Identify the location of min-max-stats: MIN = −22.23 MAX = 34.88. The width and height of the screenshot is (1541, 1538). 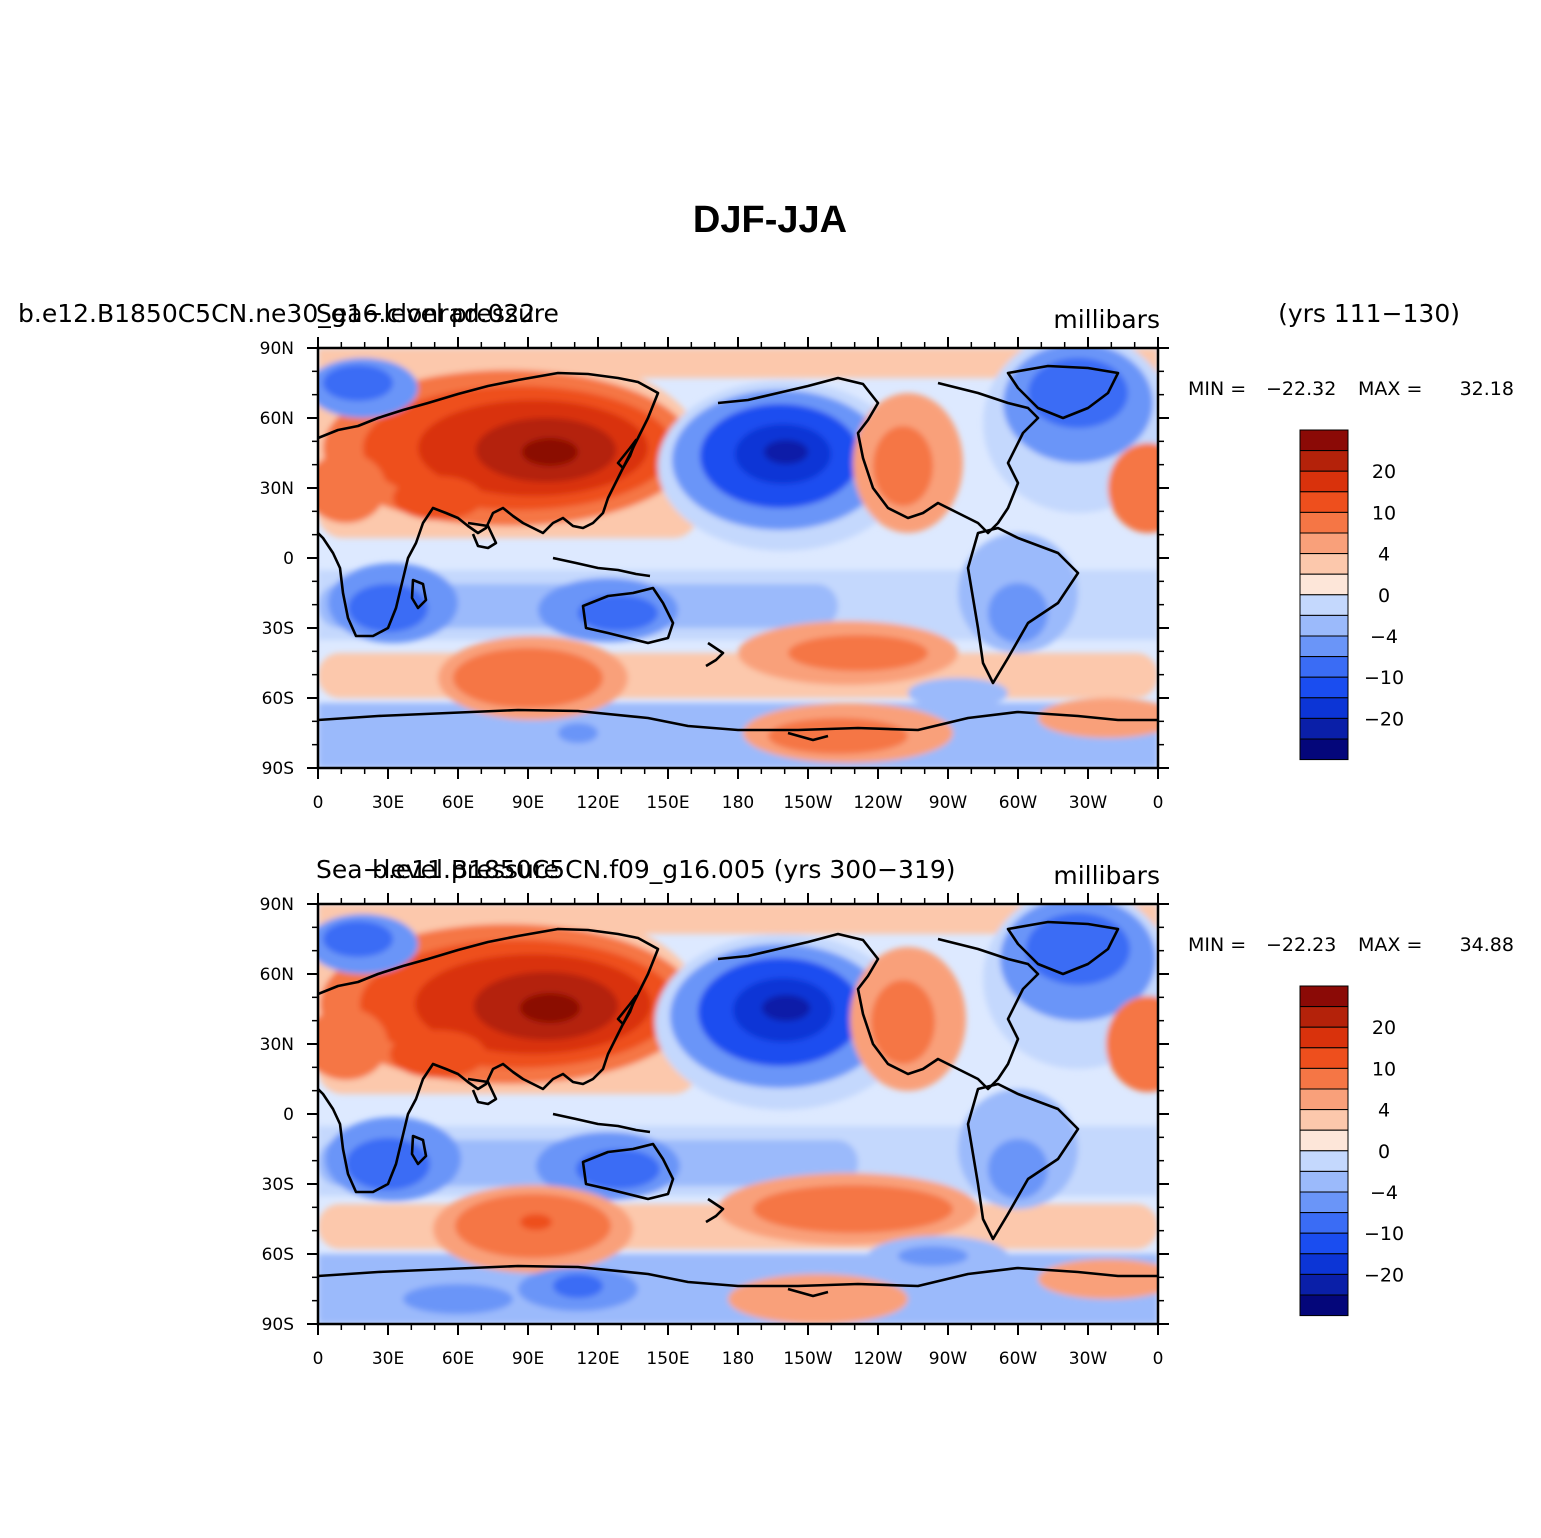
(1351, 945).